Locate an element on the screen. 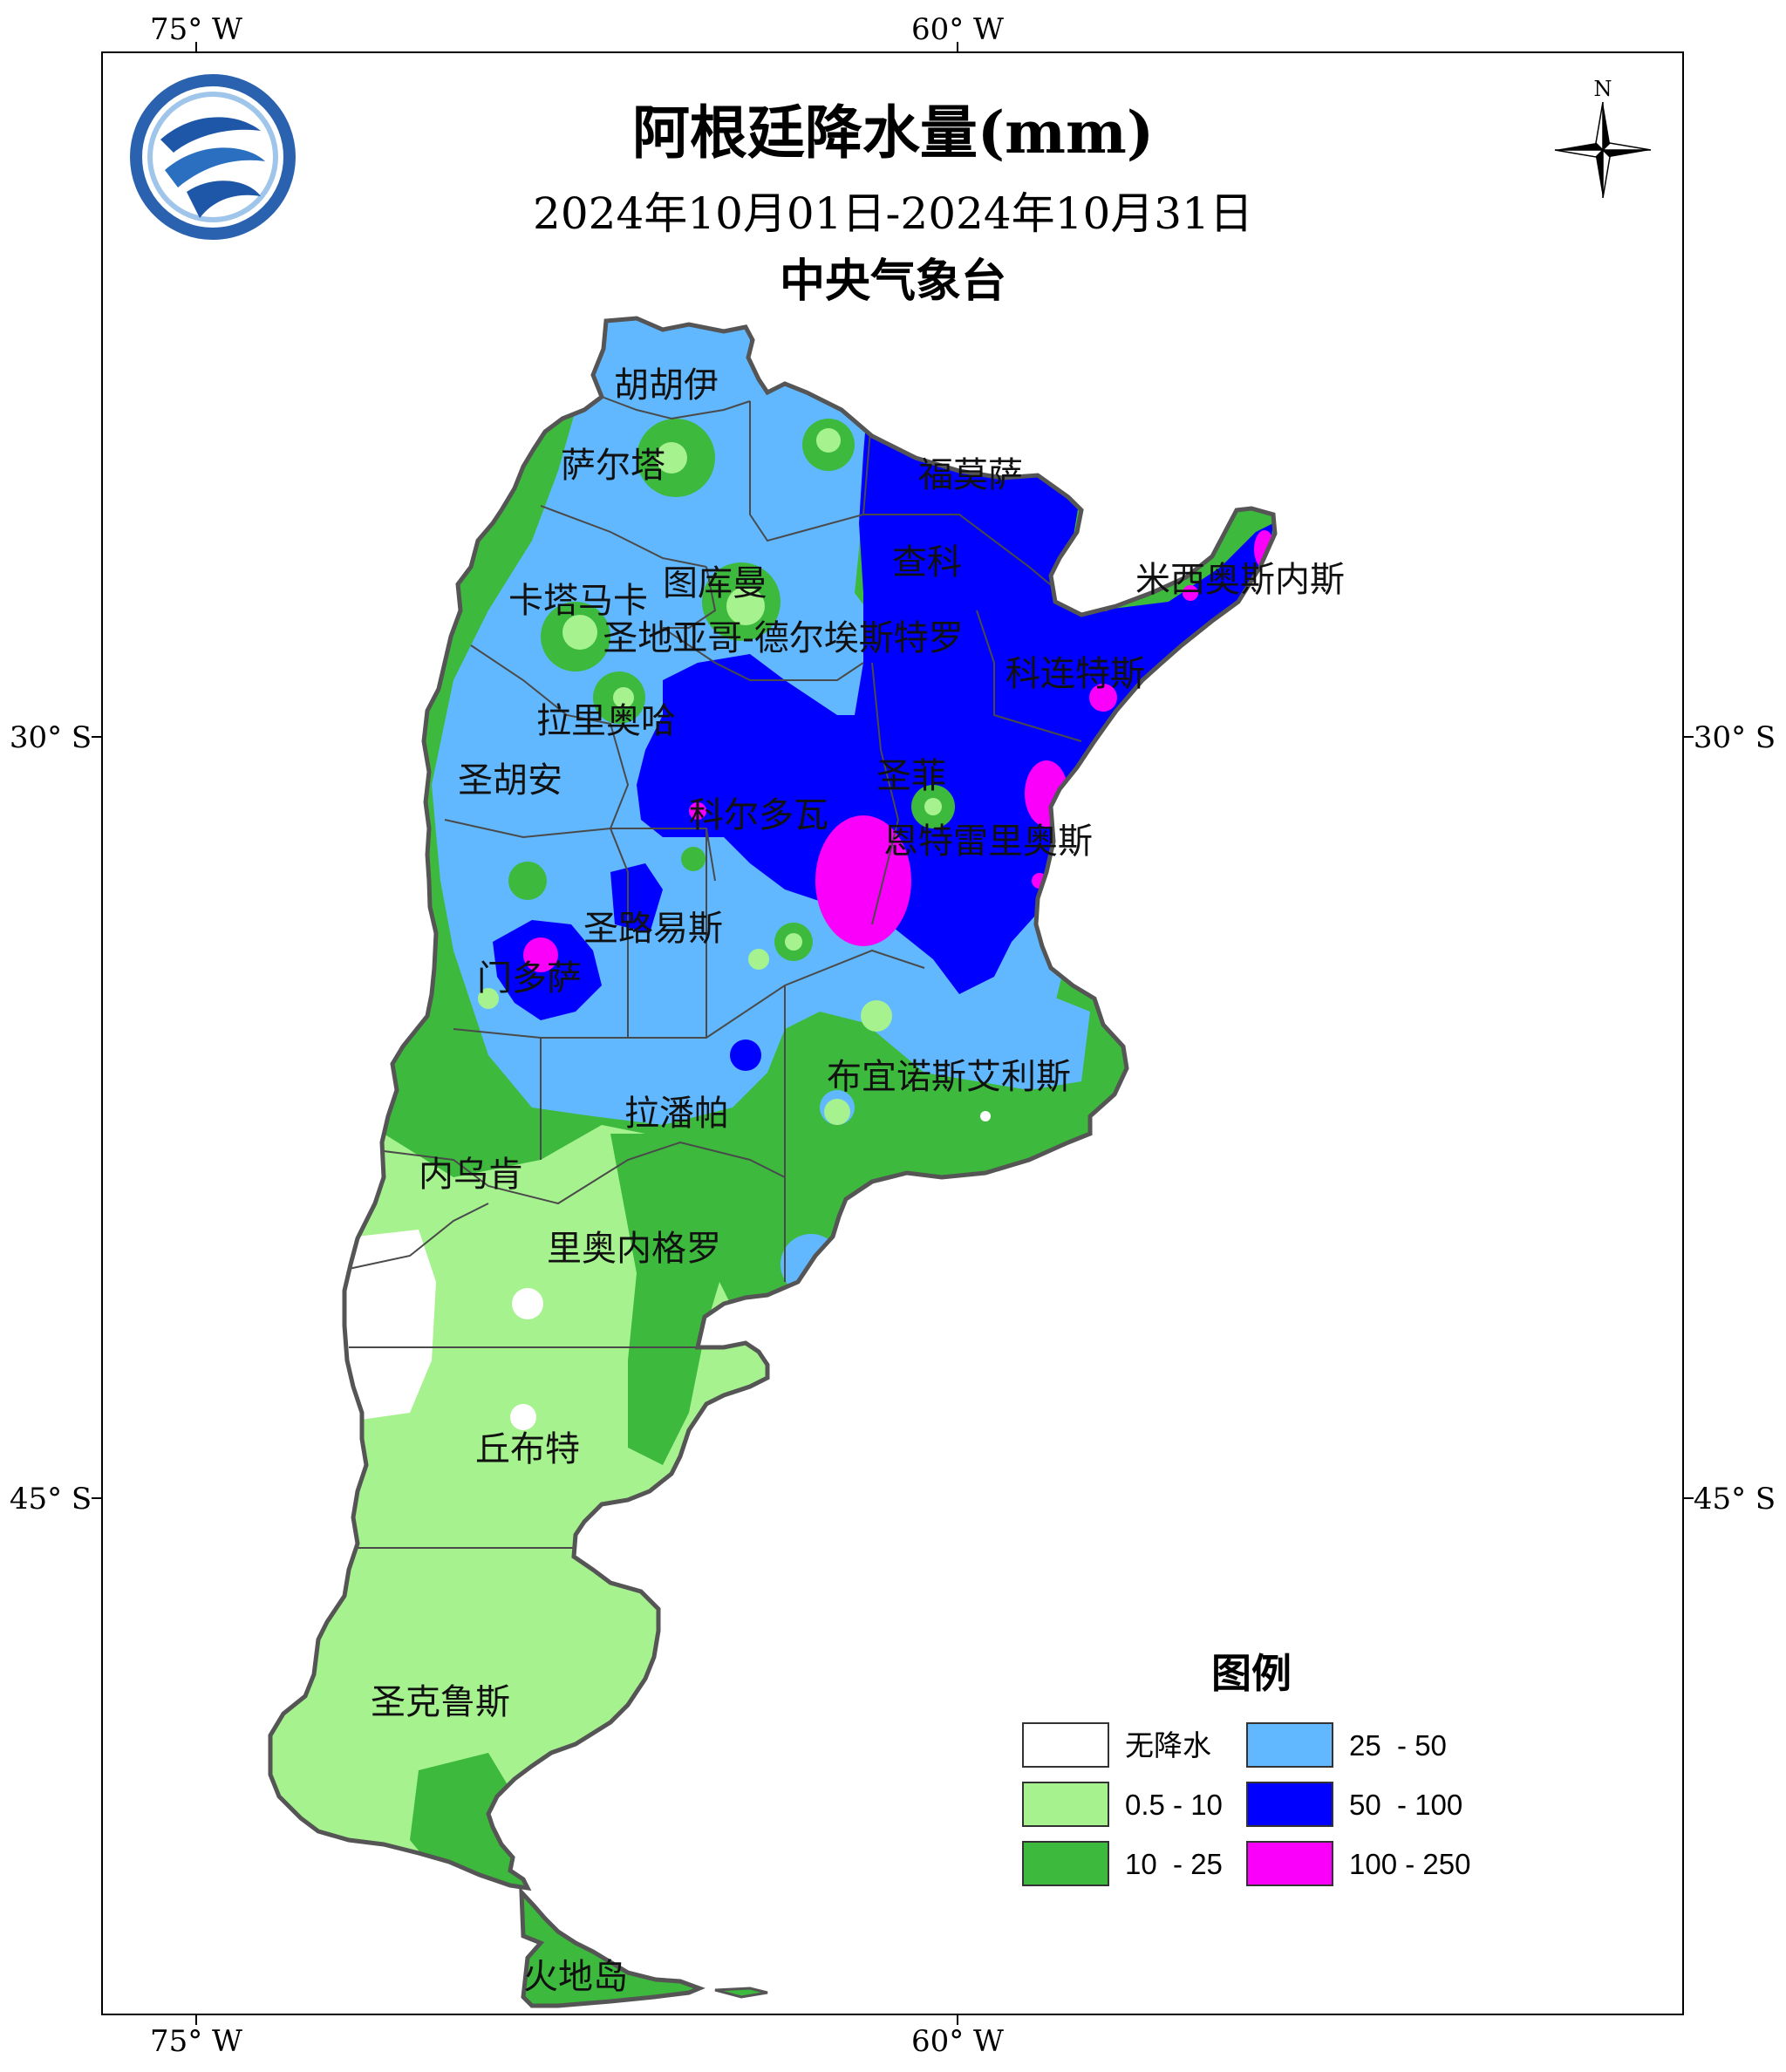 The image size is (1786, 2072). province-label-tucuman: 图库曼 is located at coordinates (715, 583).